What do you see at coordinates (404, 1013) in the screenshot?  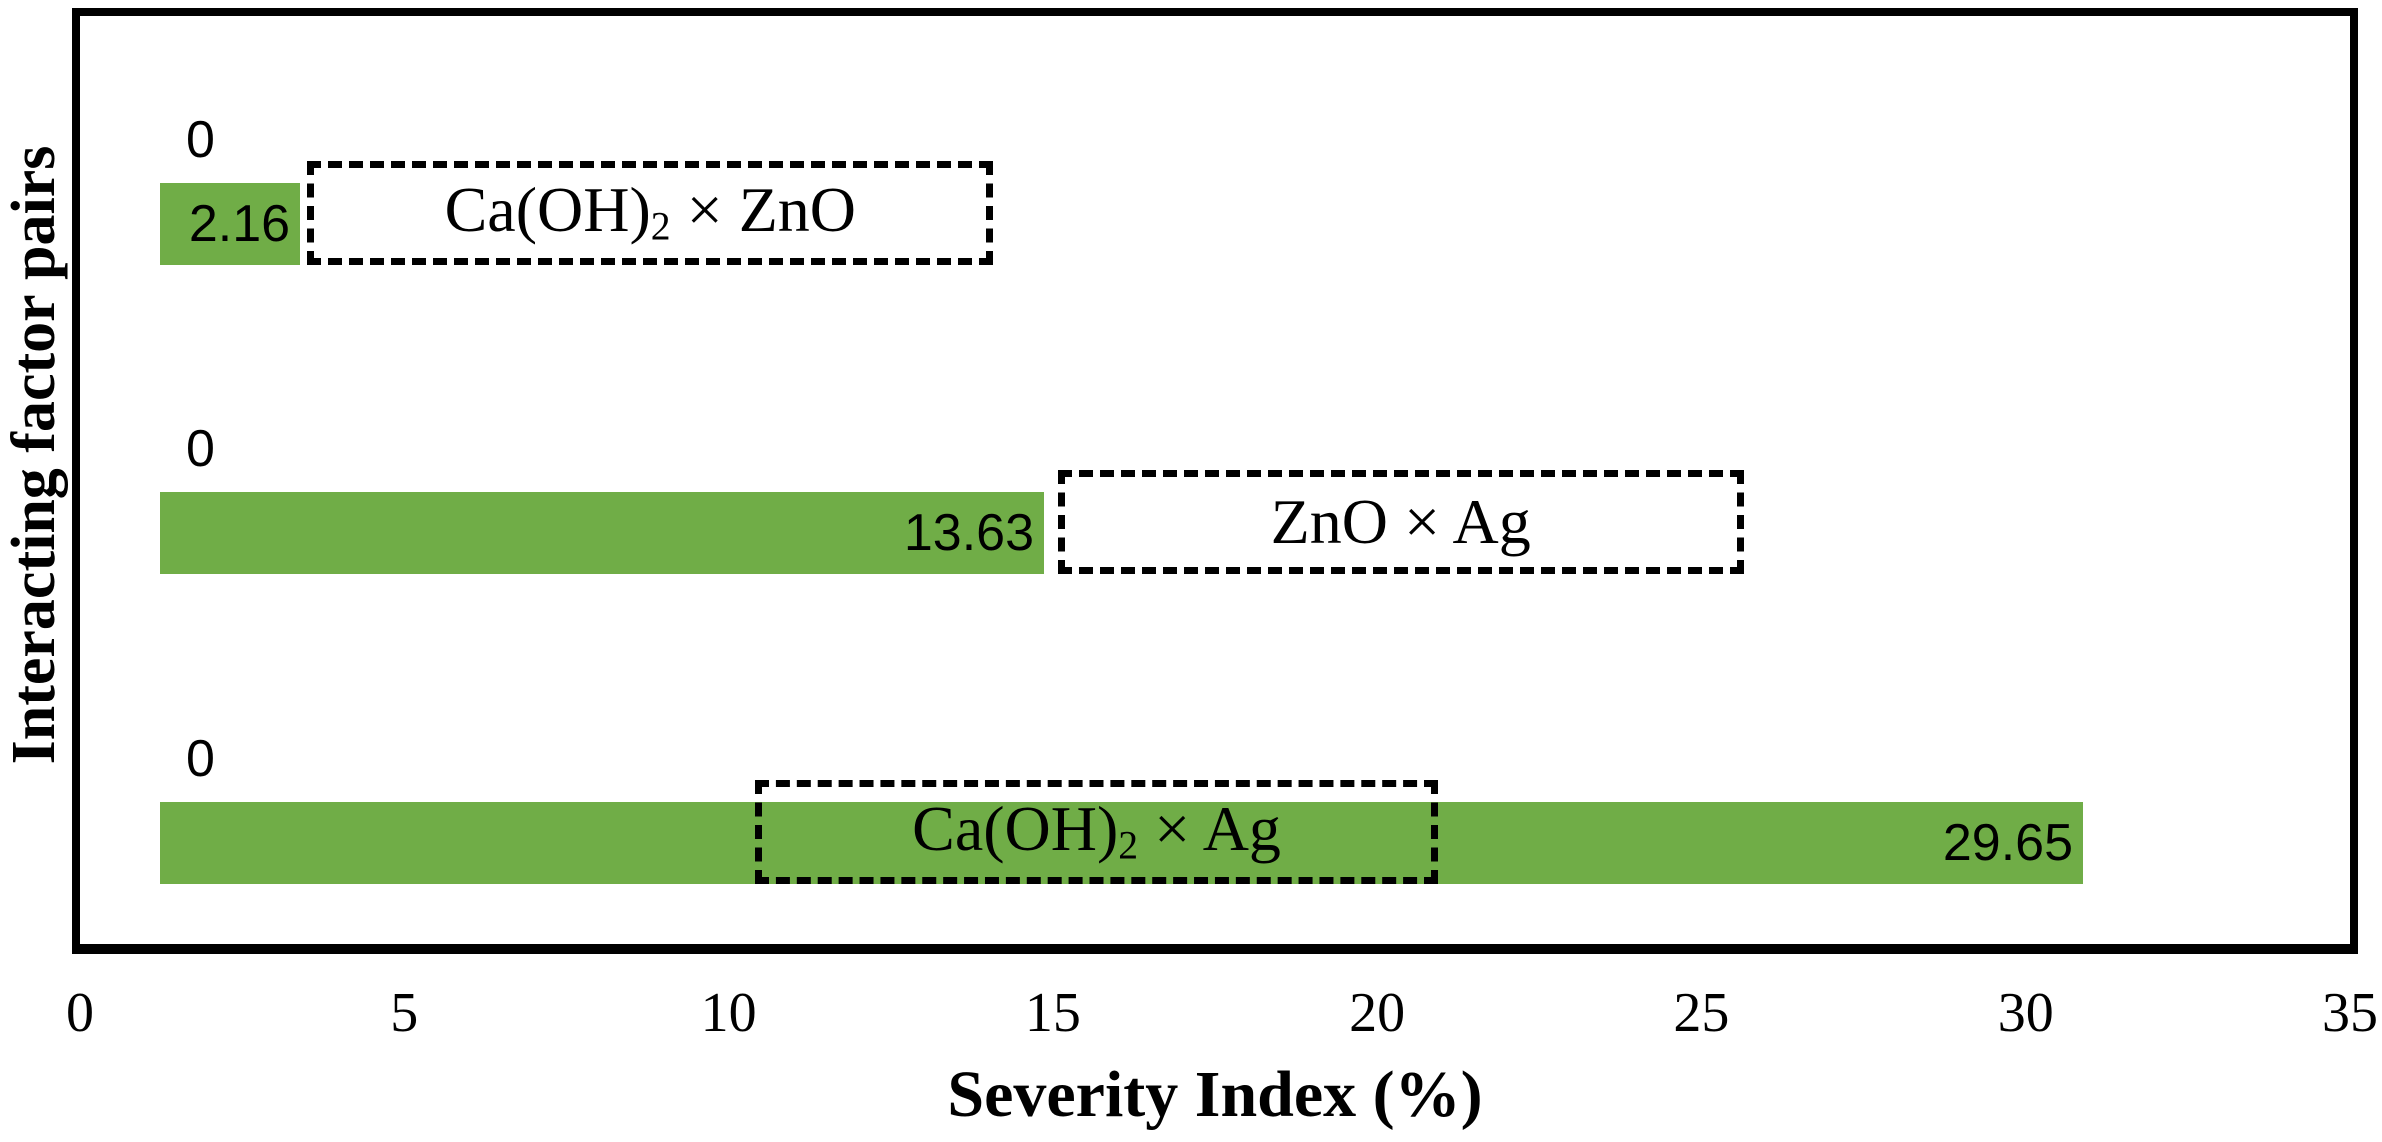 I see `x-tick-label: 5` at bounding box center [404, 1013].